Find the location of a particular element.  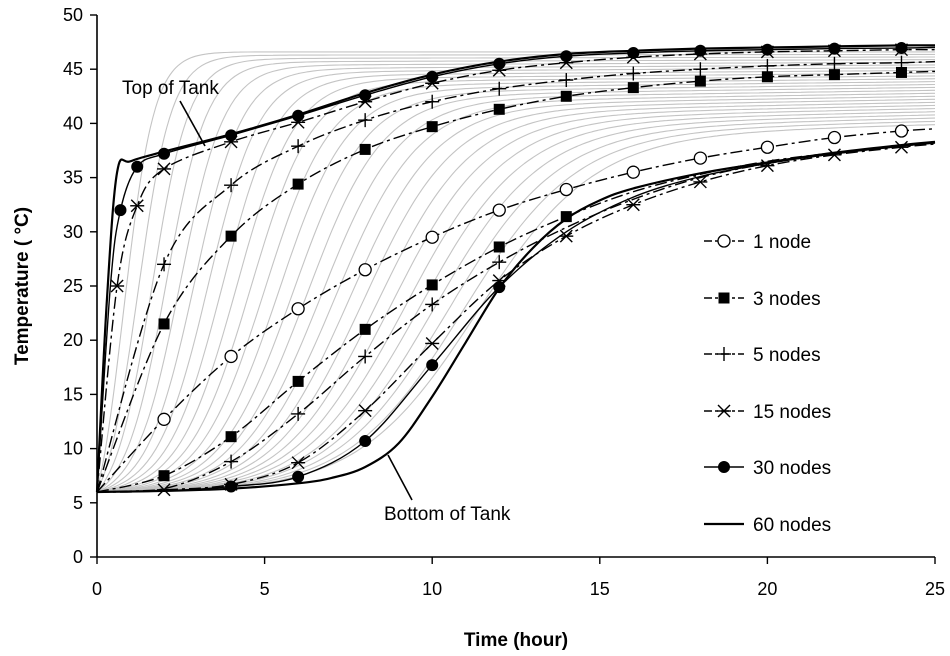

legend-label: 60 nodes is located at coordinates (792, 525).